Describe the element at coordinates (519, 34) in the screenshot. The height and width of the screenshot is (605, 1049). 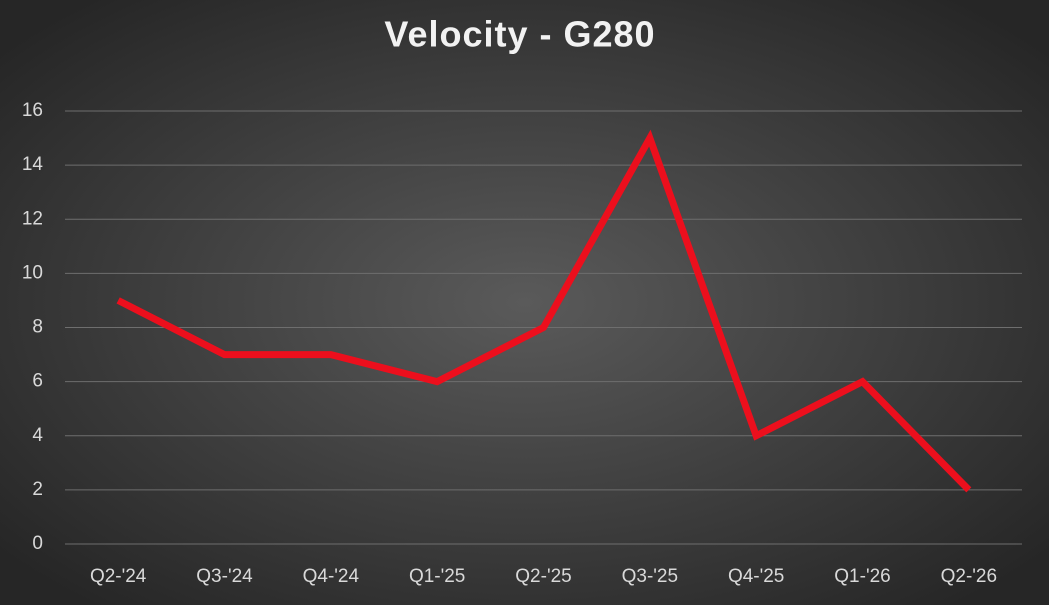
I see `chart-title: Velocity - G280` at that location.